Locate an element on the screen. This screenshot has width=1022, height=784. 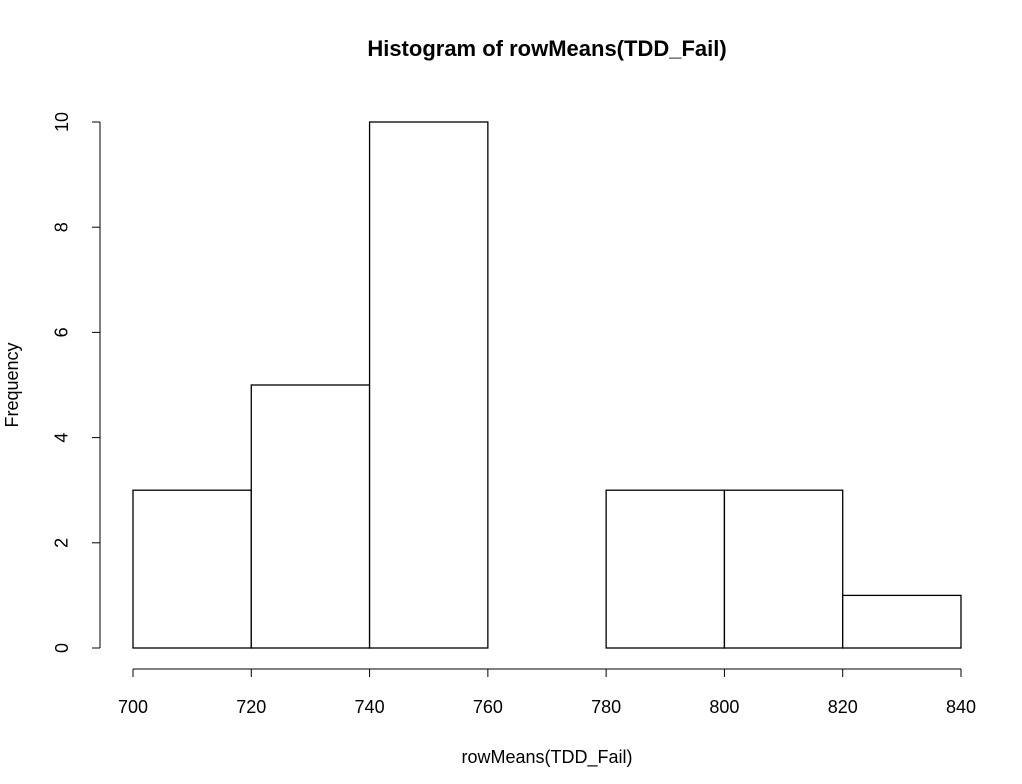
x-tick-label: 720 is located at coordinates (251, 707).